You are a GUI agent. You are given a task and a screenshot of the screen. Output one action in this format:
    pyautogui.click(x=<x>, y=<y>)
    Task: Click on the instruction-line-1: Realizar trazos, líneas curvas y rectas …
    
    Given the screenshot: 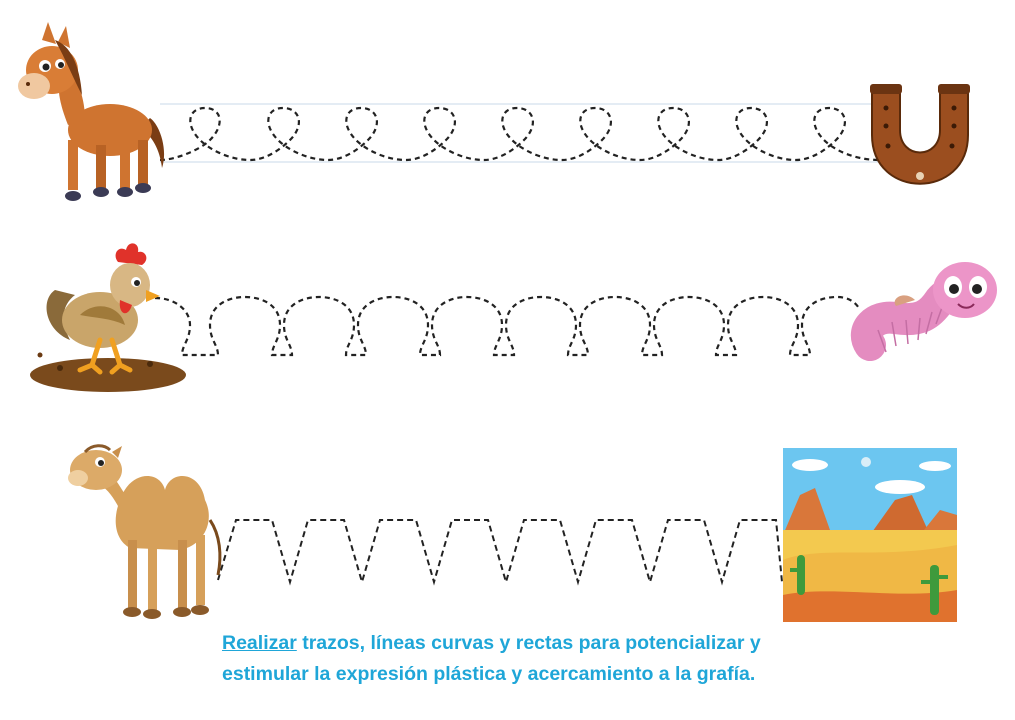 What is the action you would take?
    pyautogui.click(x=522, y=643)
    